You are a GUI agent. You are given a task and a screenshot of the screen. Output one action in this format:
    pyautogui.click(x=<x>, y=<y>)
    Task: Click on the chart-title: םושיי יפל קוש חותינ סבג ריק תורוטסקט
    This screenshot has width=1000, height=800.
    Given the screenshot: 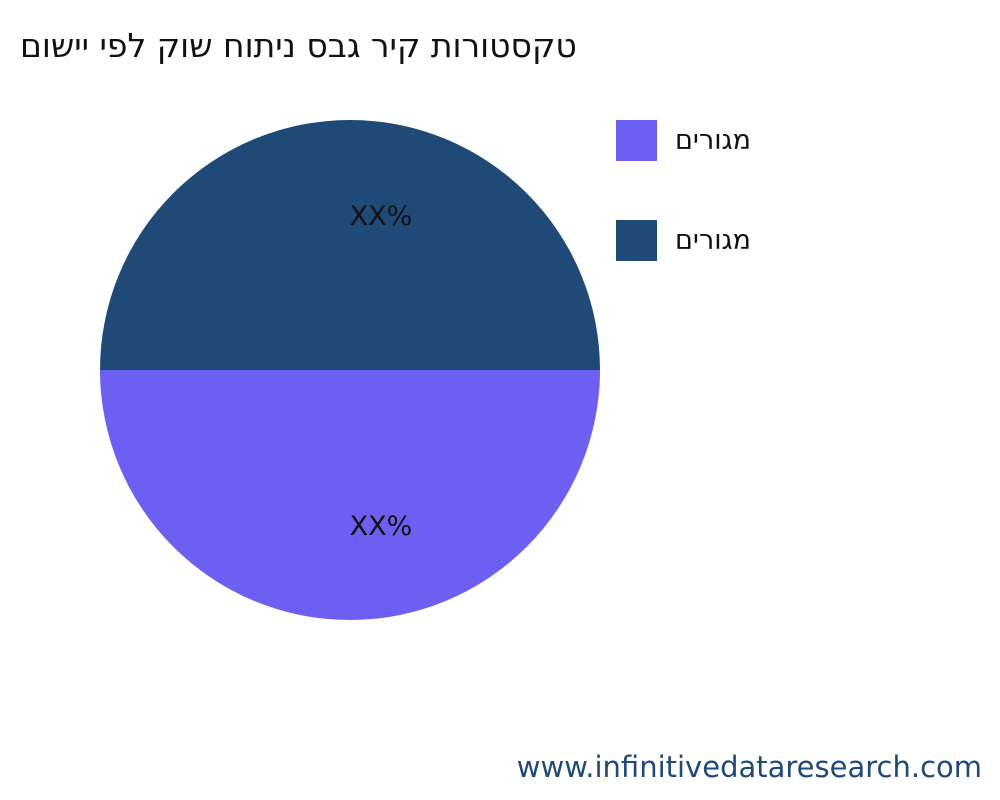 What is the action you would take?
    pyautogui.click(x=298, y=45)
    